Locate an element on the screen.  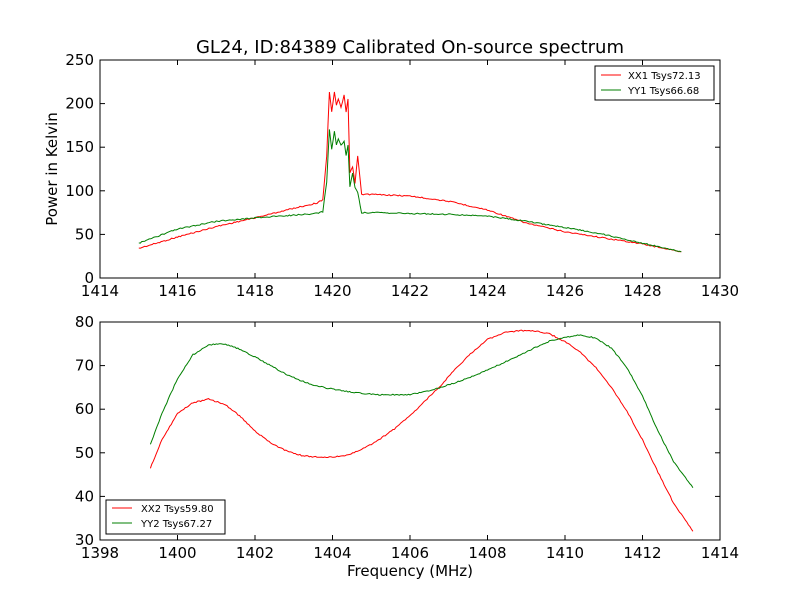
chart-top-legend: XX1 Tsys72.13 YY1 Tsys66.68 is located at coordinates (654, 83).